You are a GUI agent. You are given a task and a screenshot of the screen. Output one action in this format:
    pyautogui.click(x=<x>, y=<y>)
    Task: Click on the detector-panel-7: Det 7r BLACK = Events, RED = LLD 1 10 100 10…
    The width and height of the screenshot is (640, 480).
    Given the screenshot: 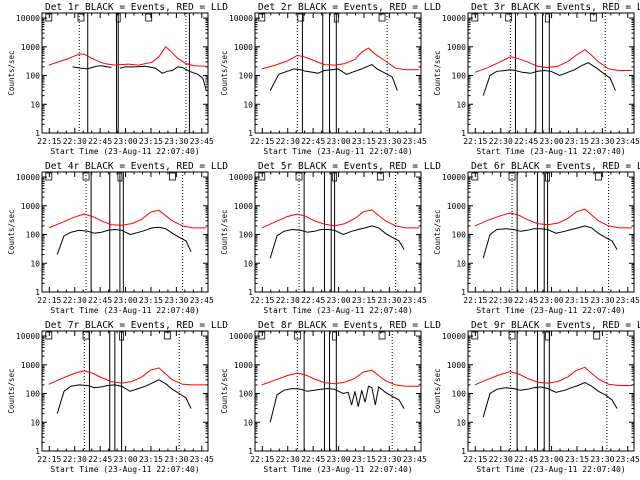 What is the action you would take?
    pyautogui.click(x=117, y=397)
    